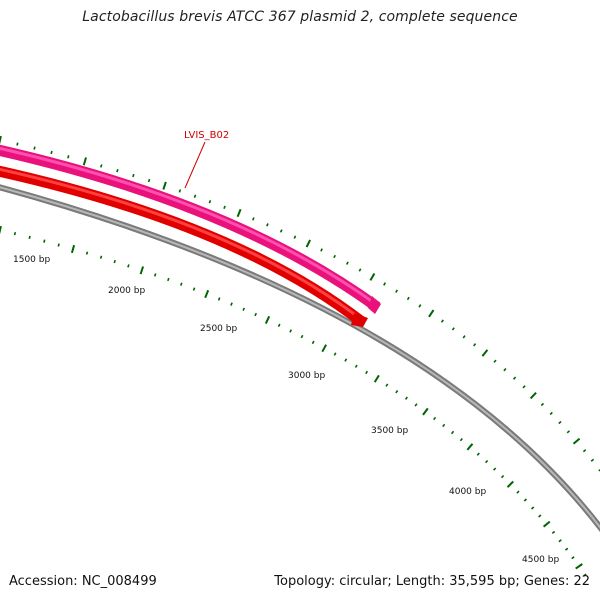 The width and height of the screenshot is (600, 600). What do you see at coordinates (306, 376) in the screenshot?
I see `scale-label-3000: 3000 bp` at bounding box center [306, 376].